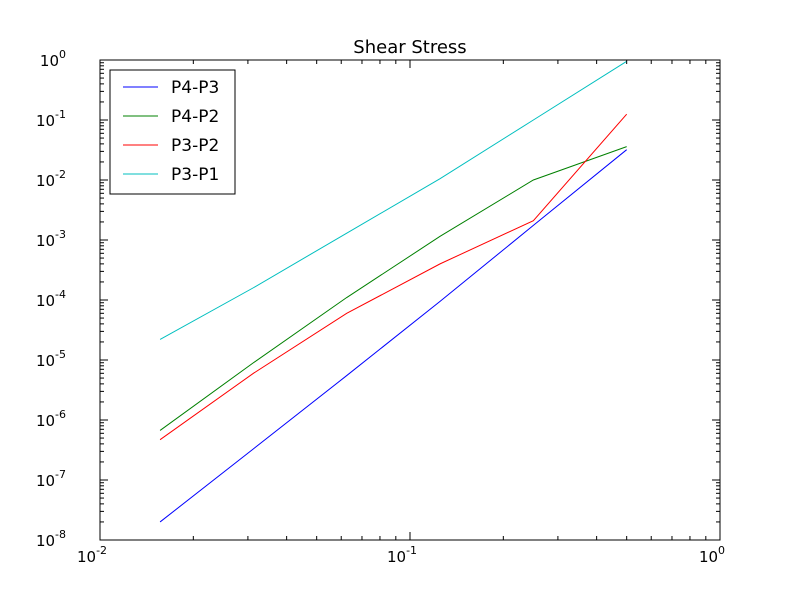  I want to click on y-tick-label: 10⁻³, so click(51, 239).